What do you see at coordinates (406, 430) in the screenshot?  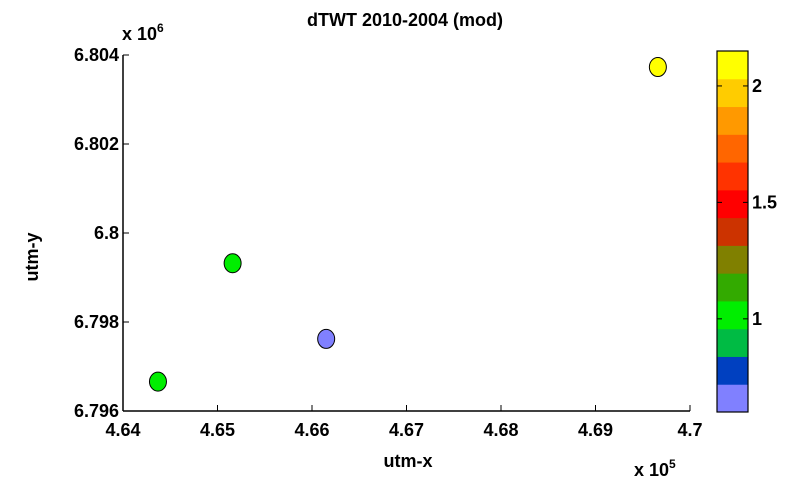 I see `x-tick-label: 4.67` at bounding box center [406, 430].